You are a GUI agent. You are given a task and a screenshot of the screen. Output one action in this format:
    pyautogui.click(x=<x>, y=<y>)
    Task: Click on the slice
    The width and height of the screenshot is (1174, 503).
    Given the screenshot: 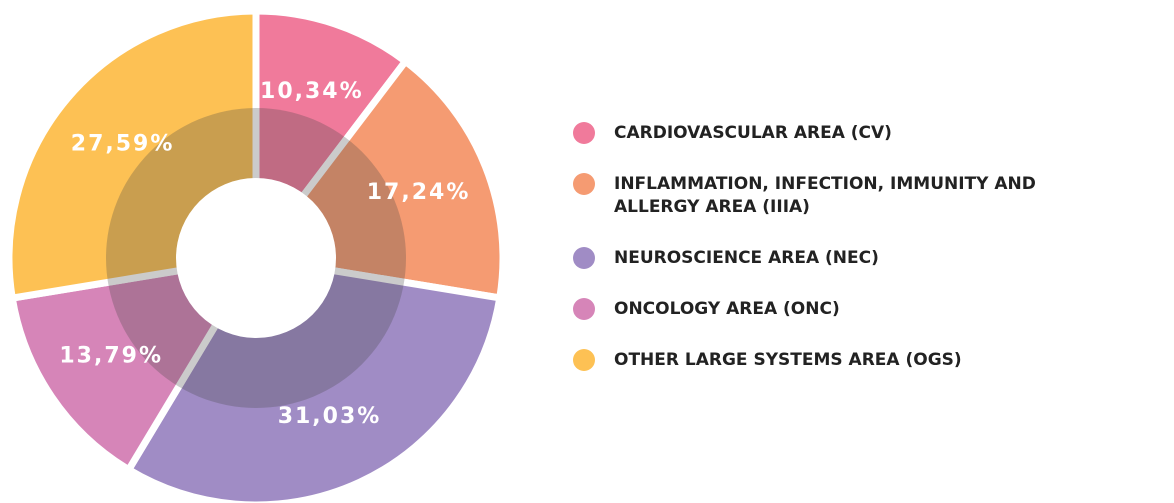 What is the action you would take?
    pyautogui.click(x=135, y=364)
    